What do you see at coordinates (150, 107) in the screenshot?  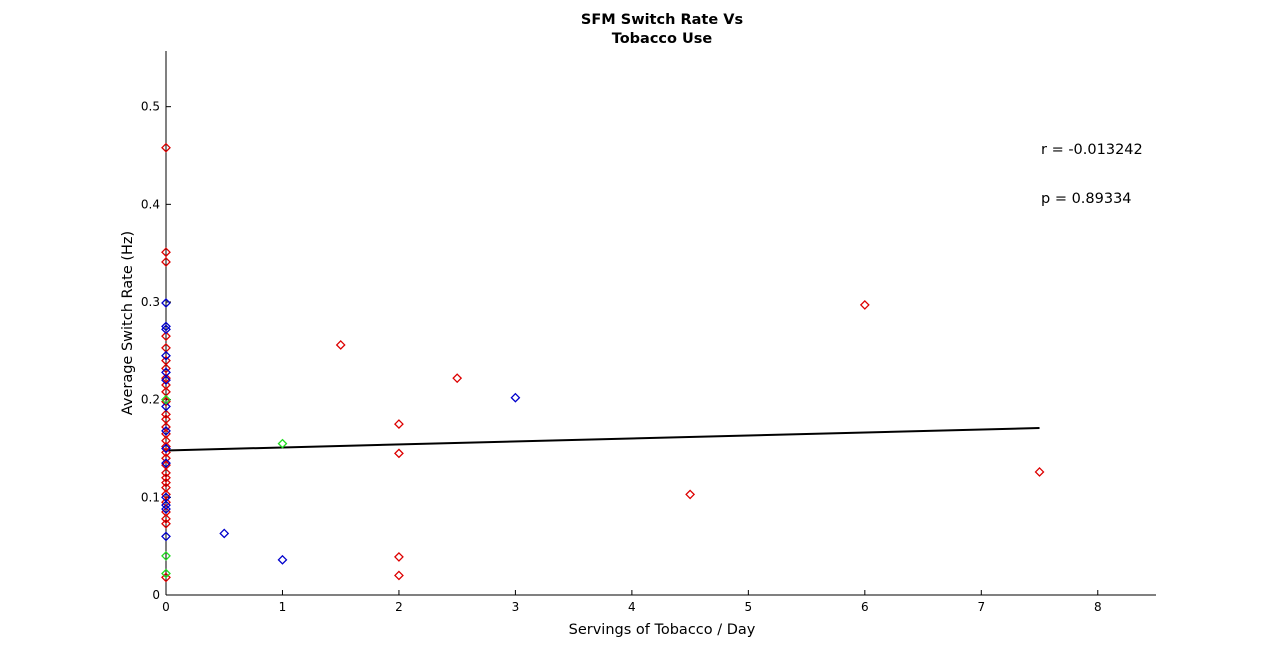 I see `y-tick-label: 0.5` at bounding box center [150, 107].